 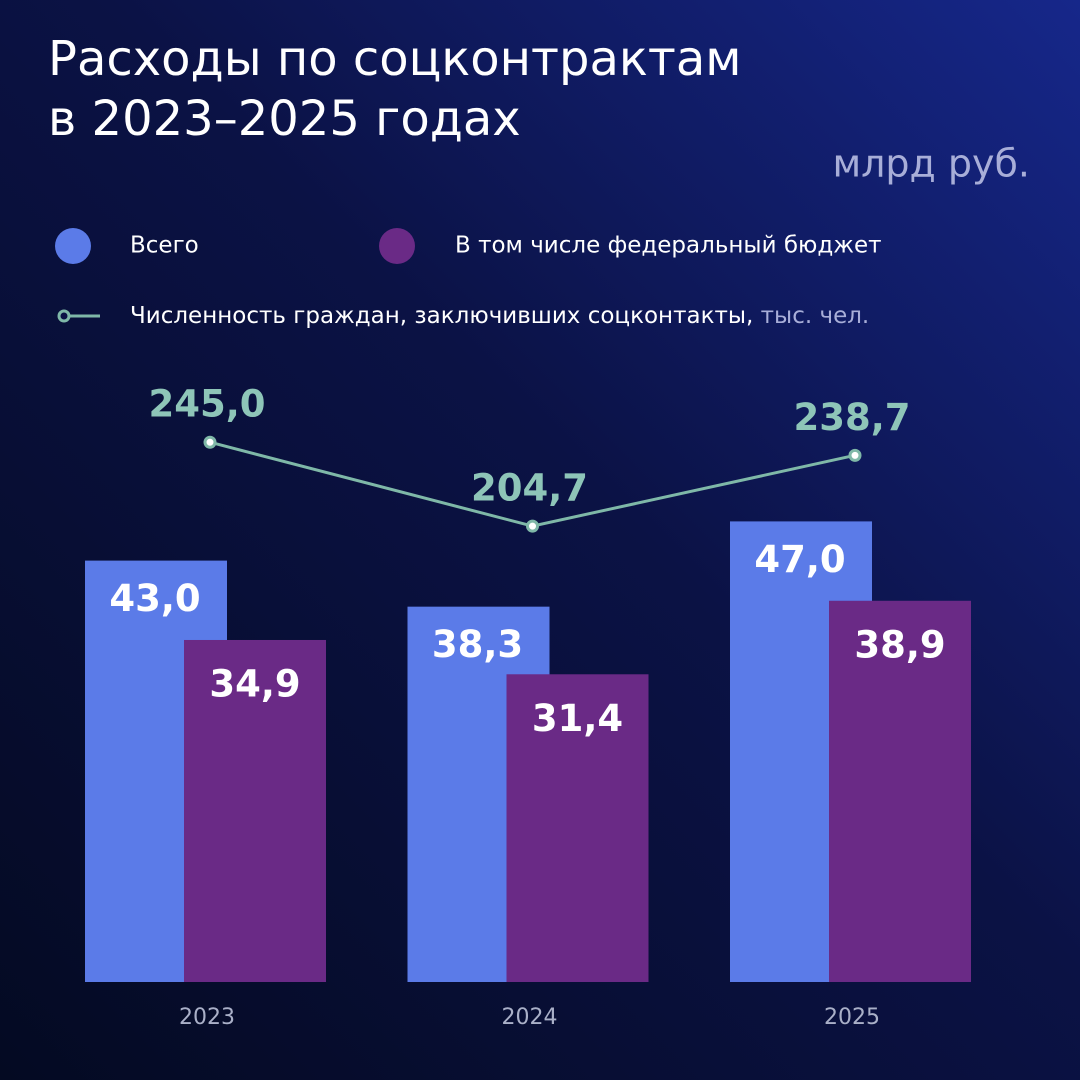 I want to click on chart-title: Расходы по соцконтрактам, so click(x=394, y=59).